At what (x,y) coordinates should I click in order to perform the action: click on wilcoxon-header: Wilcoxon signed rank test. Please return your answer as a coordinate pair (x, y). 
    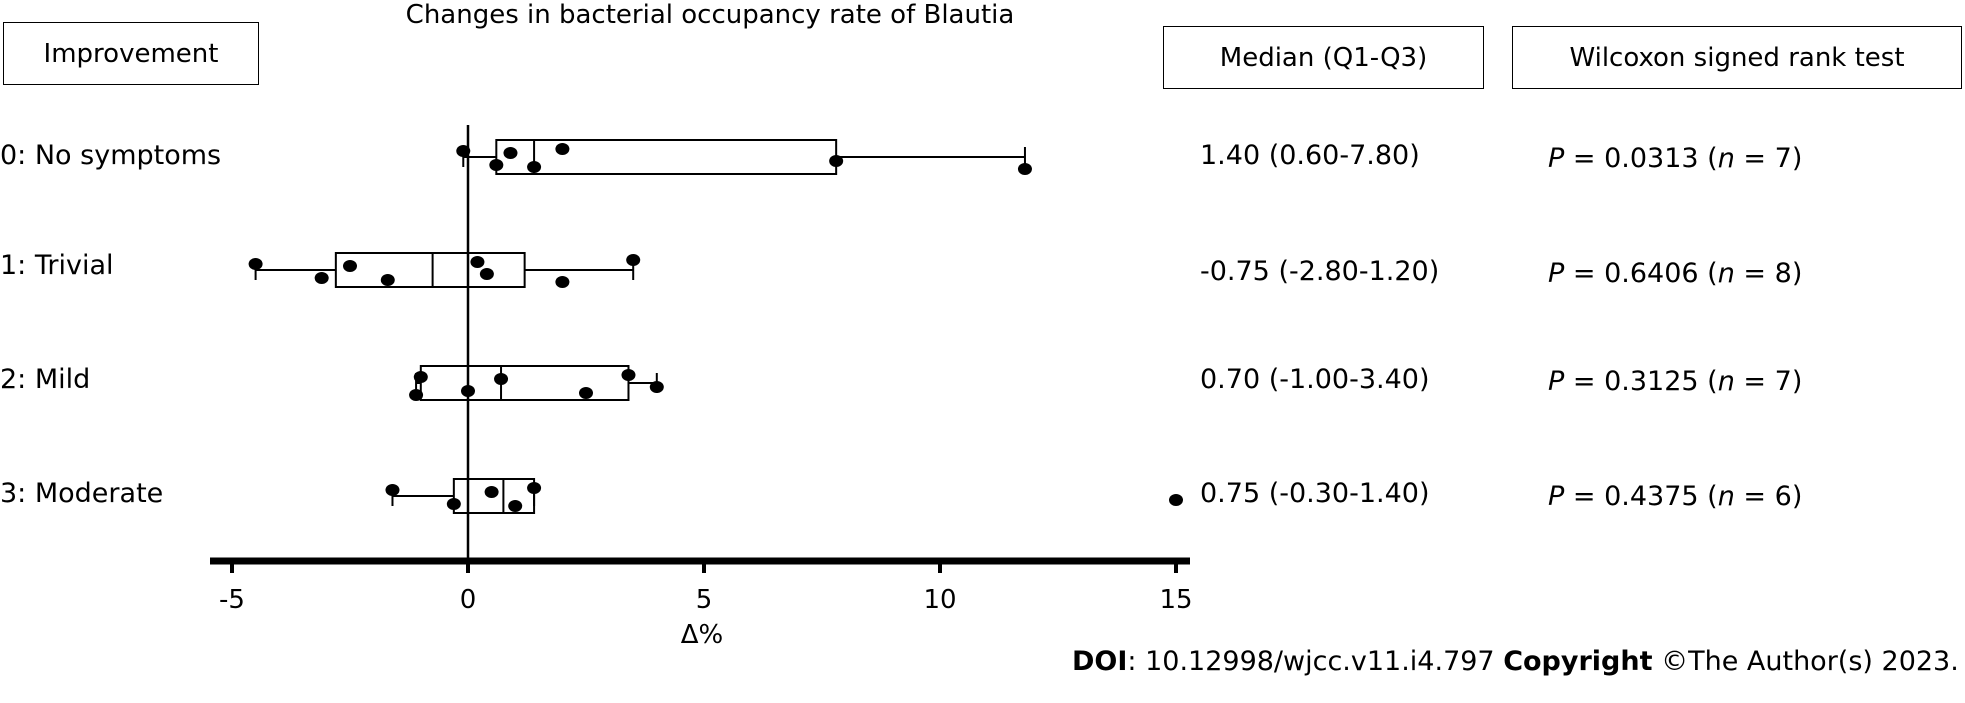
    Looking at the image, I should click on (1737, 57).